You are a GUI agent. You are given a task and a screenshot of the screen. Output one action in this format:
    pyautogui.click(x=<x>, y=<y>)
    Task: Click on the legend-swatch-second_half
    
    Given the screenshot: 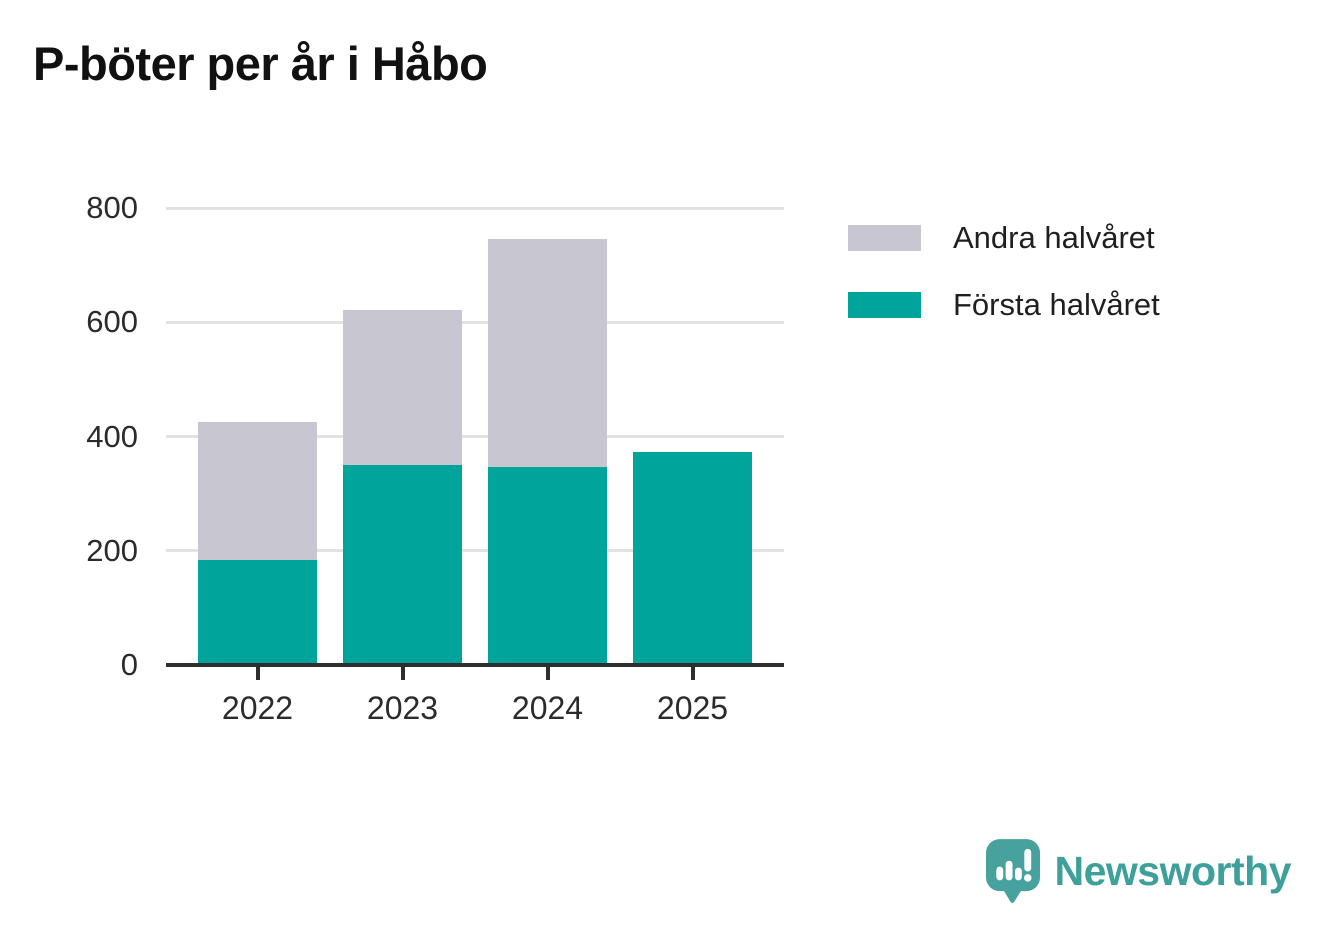 What is the action you would take?
    pyautogui.click(x=884, y=238)
    